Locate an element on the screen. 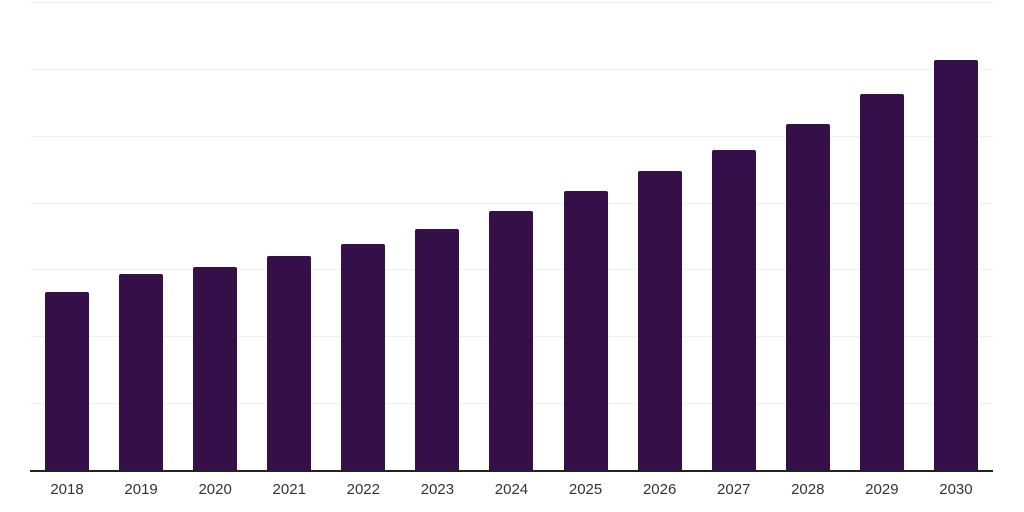 The height and width of the screenshot is (512, 1024). x-axis-label-2027: 2027 is located at coordinates (734, 489).